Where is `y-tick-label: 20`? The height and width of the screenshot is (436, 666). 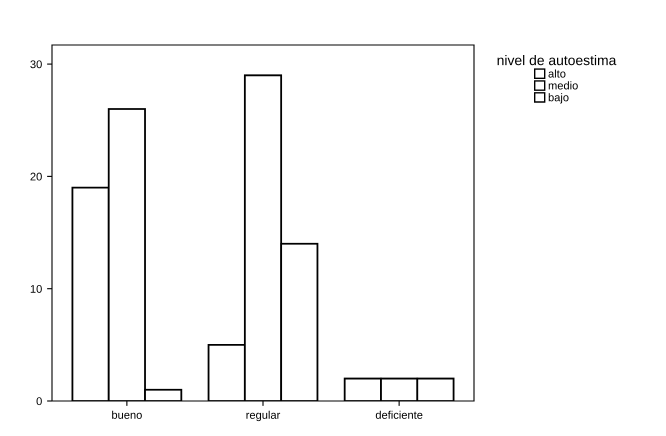
y-tick-label: 20 is located at coordinates (36, 176).